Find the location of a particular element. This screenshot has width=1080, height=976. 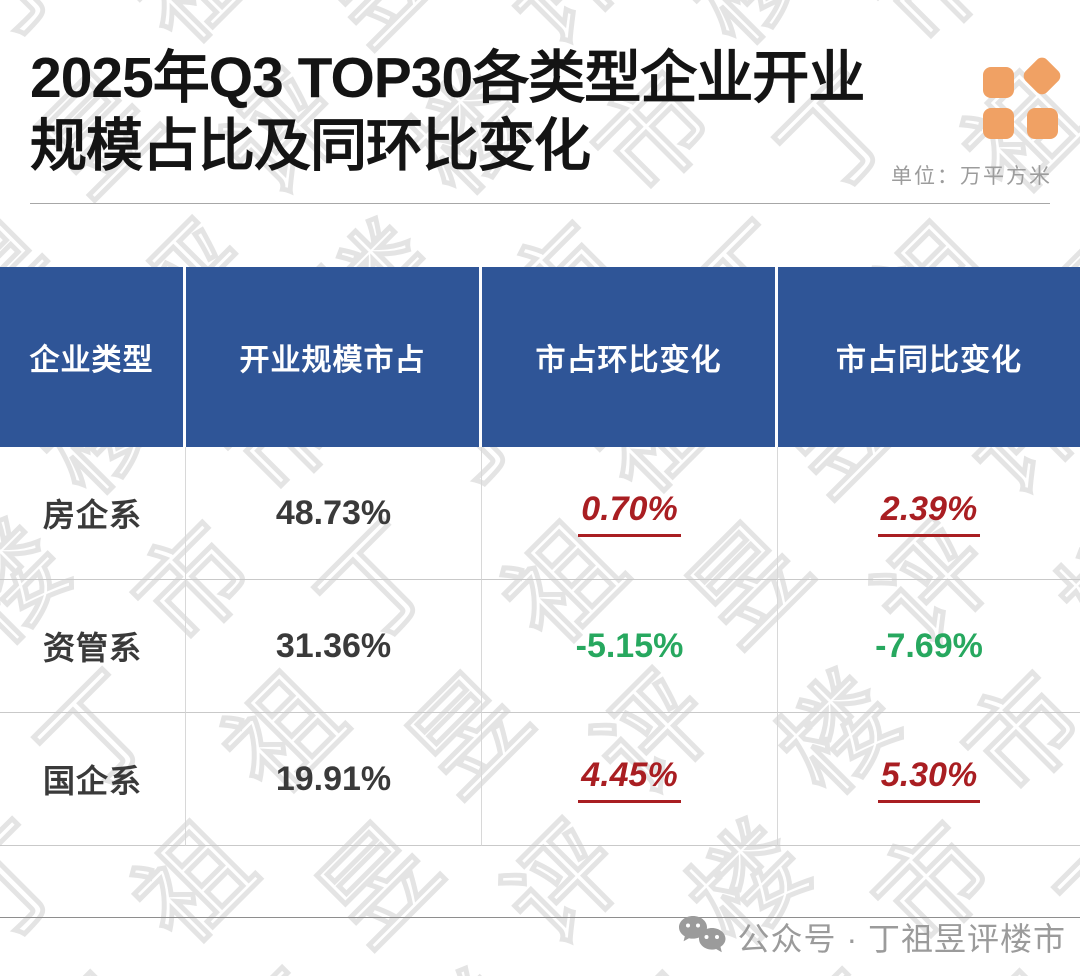

yoy-value: 2.39% is located at coordinates (929, 513).